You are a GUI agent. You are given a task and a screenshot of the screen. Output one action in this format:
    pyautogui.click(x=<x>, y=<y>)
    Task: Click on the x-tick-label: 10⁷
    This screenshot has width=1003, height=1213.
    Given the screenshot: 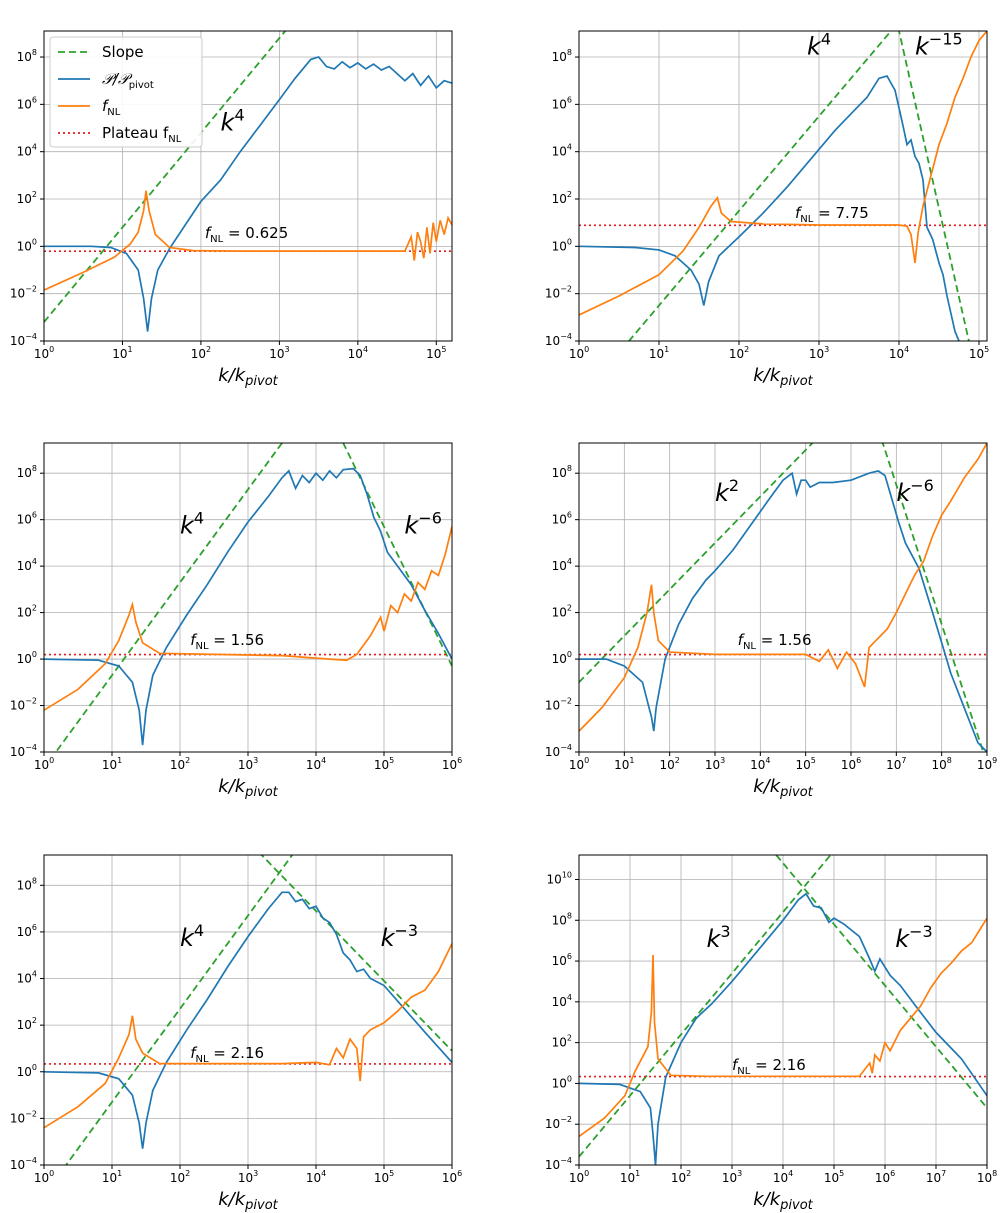 What is the action you would take?
    pyautogui.click(x=896, y=764)
    